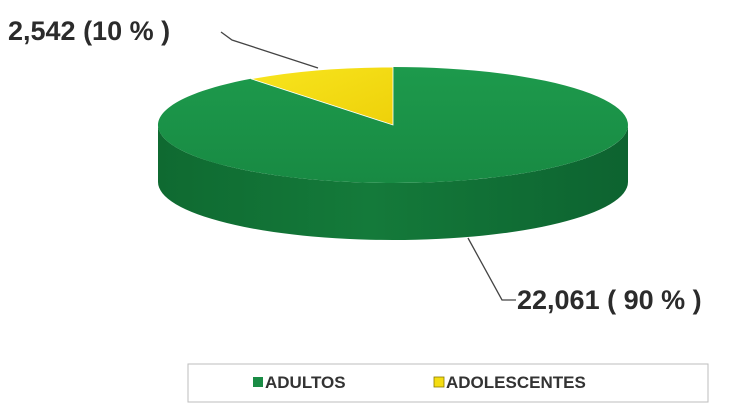 This screenshot has height=410, width=752. I want to click on data-label-adolescentes: 2,542 (10 % ), so click(89, 31).